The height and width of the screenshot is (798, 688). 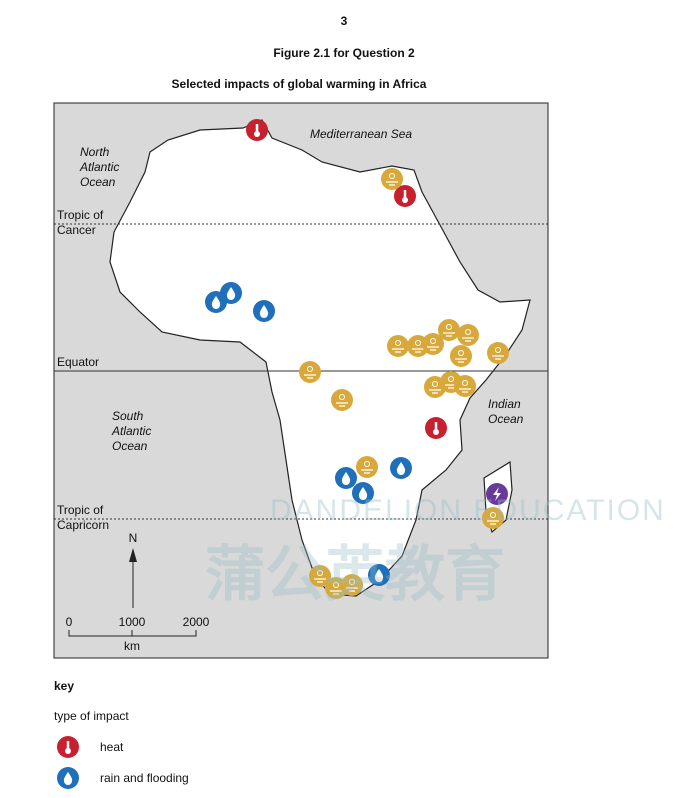 What do you see at coordinates (344, 53) in the screenshot?
I see `figure-label: Figure 2.1 for Question 2` at bounding box center [344, 53].